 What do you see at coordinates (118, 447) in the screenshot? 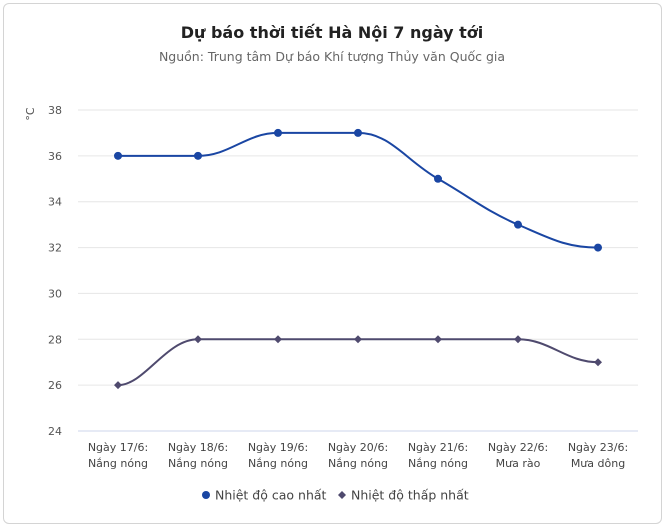
I see `x-tick-label: Ngày 17/6:` at bounding box center [118, 447].